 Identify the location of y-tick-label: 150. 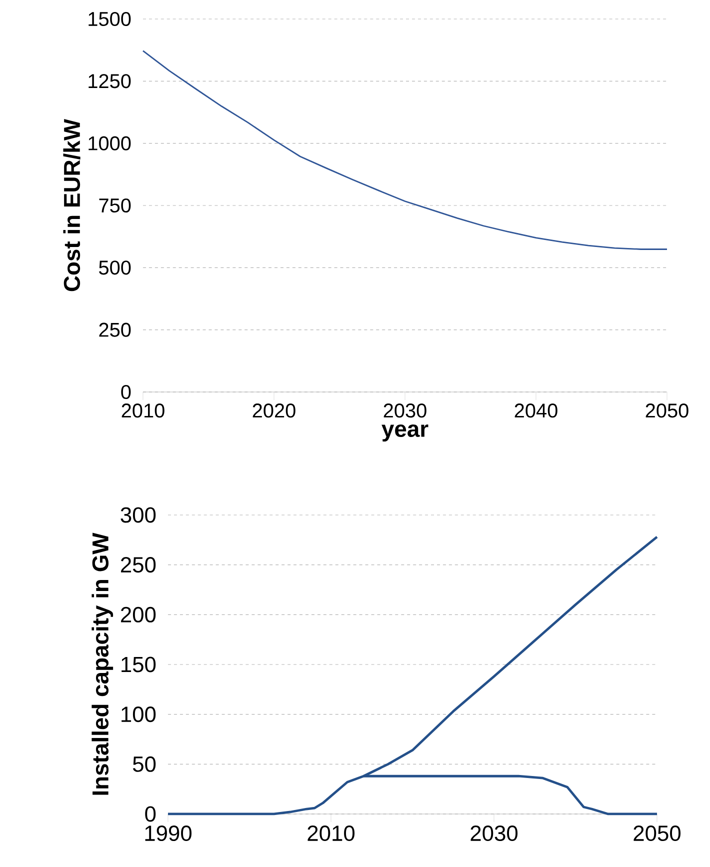
(139, 664).